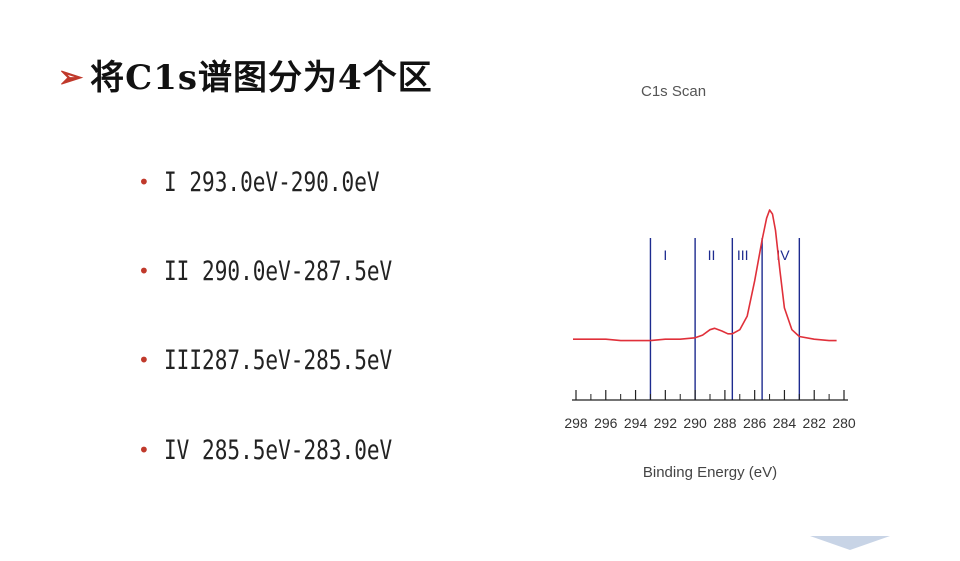  What do you see at coordinates (278, 360) in the screenshot?
I see `bullet-text: III287.5eV-285.5eV` at bounding box center [278, 360].